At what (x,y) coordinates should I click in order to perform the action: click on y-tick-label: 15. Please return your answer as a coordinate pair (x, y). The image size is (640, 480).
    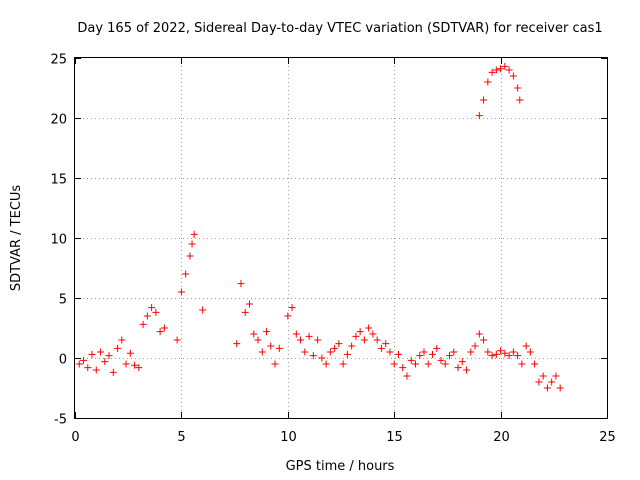
    Looking at the image, I should click on (58, 180).